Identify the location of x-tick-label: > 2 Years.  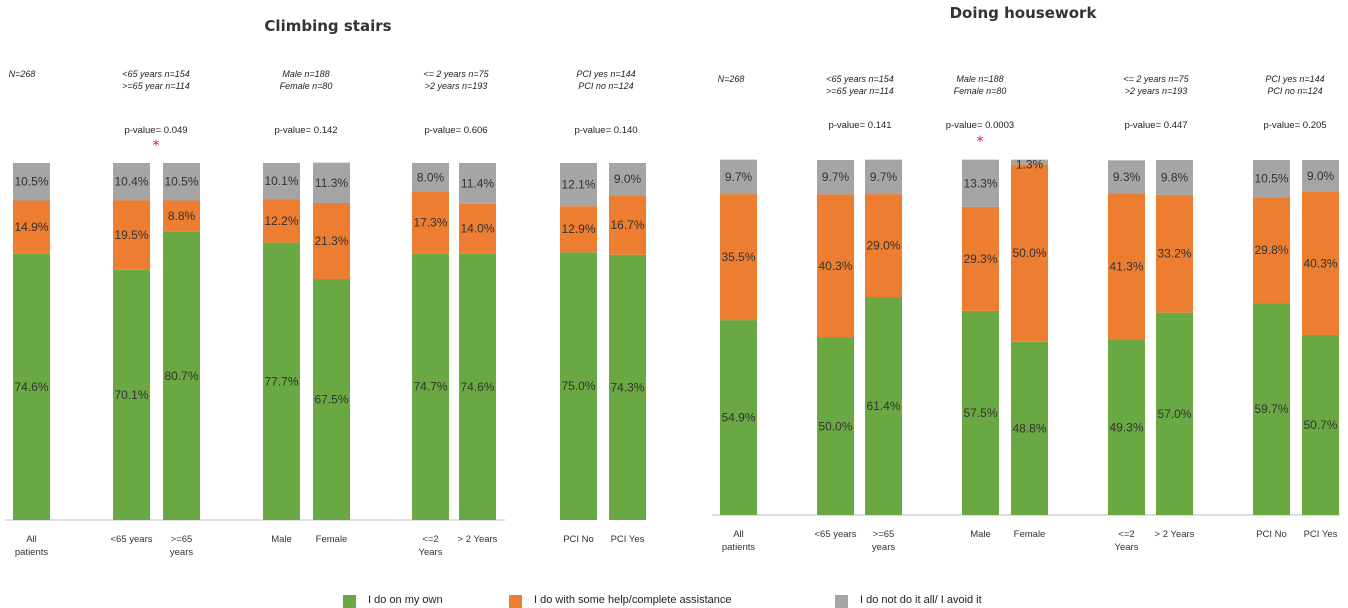
(1175, 534).